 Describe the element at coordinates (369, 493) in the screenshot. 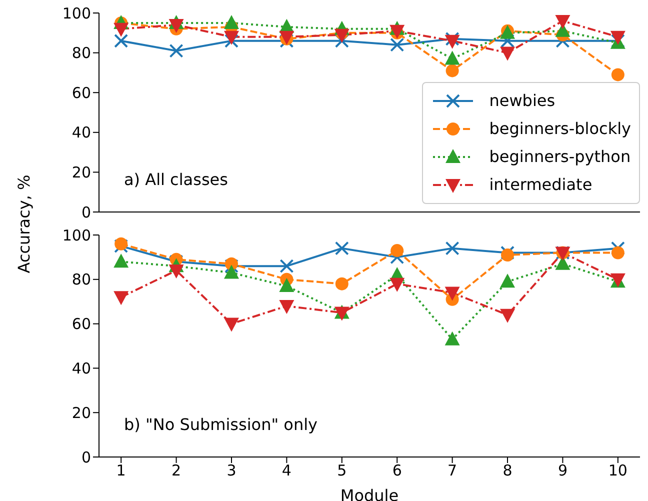

I see `x-axis-title: Module` at that location.